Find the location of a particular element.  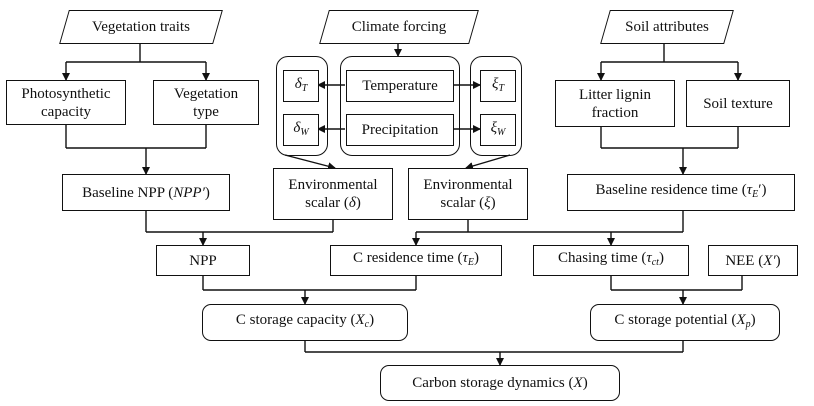

delta-t-box: δT is located at coordinates (301, 86).